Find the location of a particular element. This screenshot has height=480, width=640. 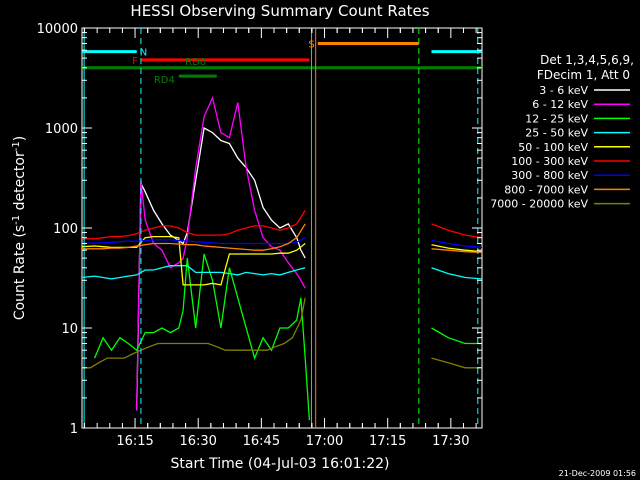

series-line-100-300-kev is located at coordinates (194, 225).